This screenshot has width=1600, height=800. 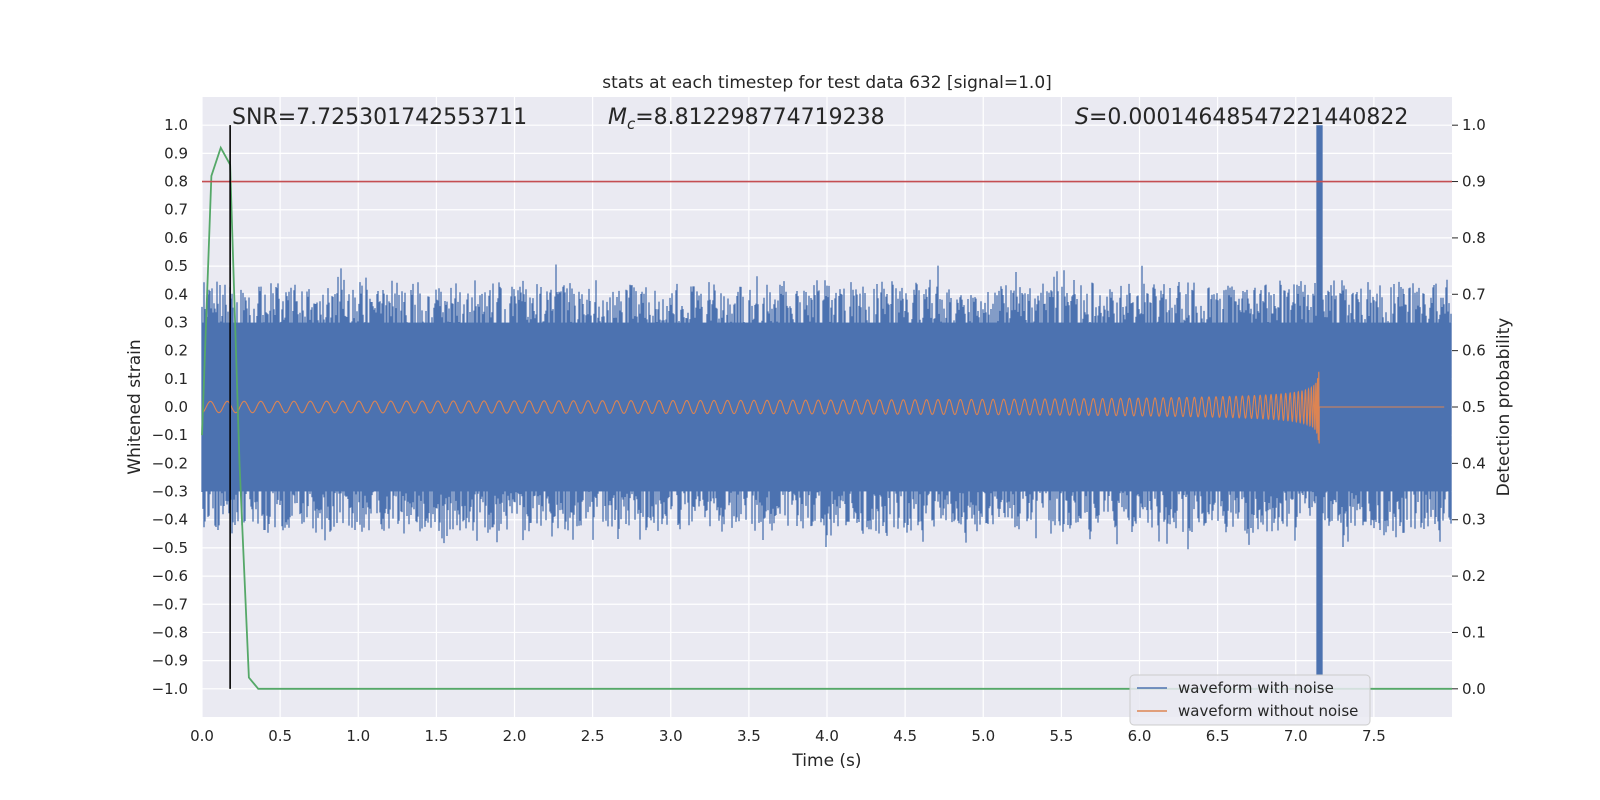 I want to click on y-tick-label-left: 0.5, so click(x=176, y=266).